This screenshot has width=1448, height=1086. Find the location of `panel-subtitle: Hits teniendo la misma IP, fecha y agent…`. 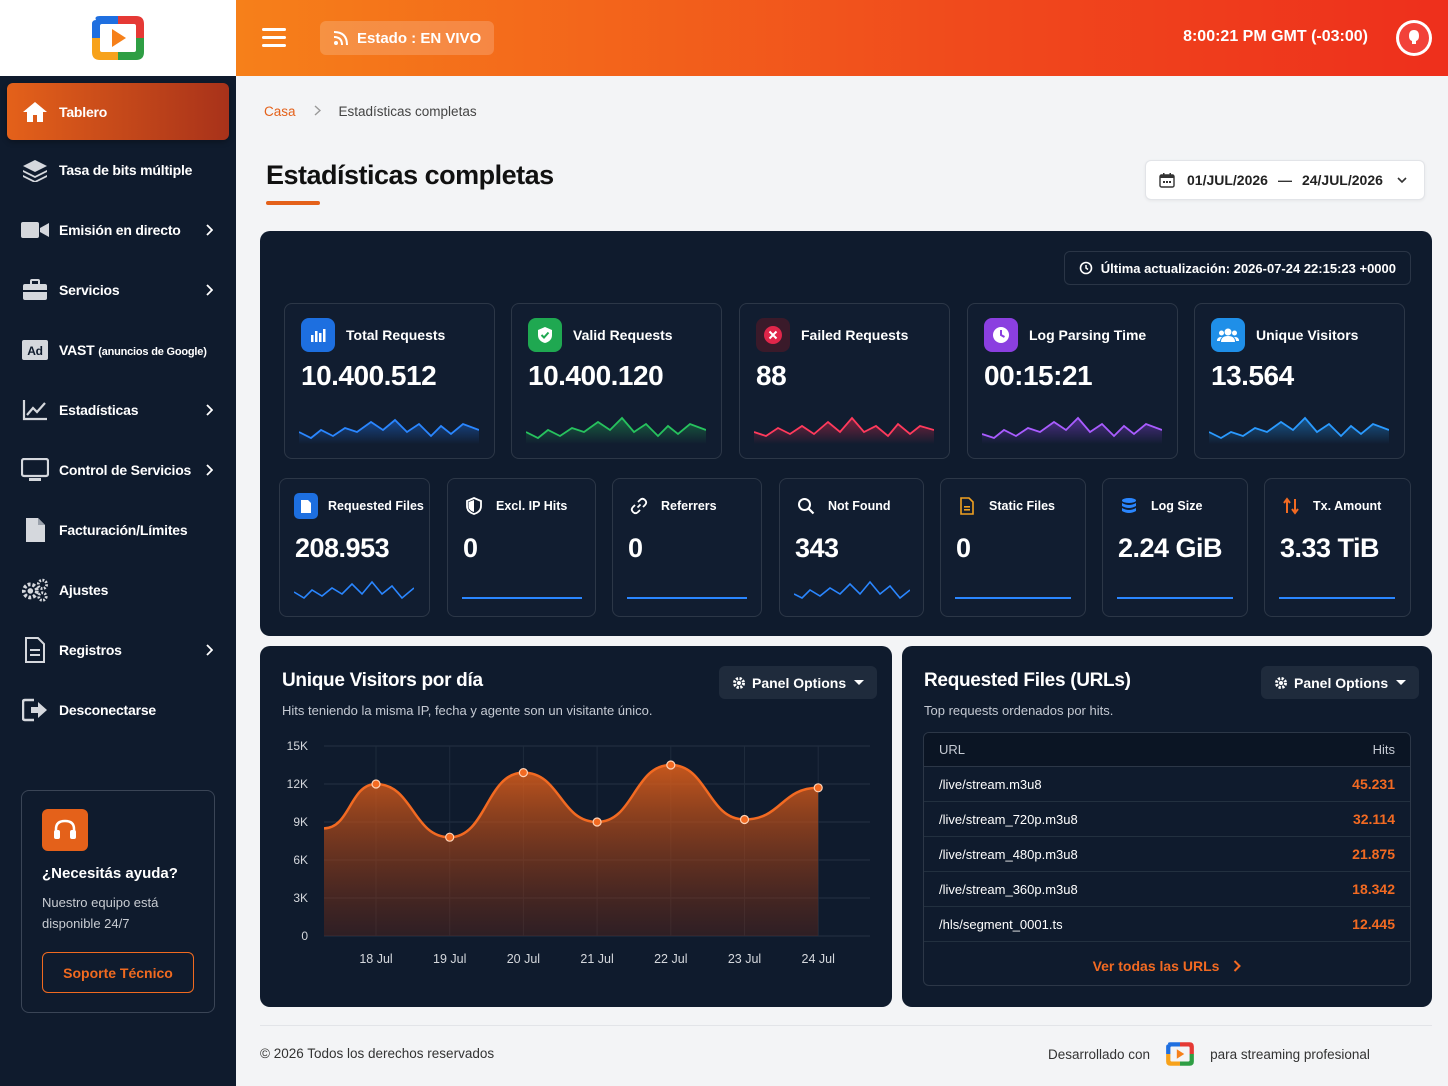

panel-subtitle: Hits teniendo la misma IP, fecha y agent… is located at coordinates (467, 710).